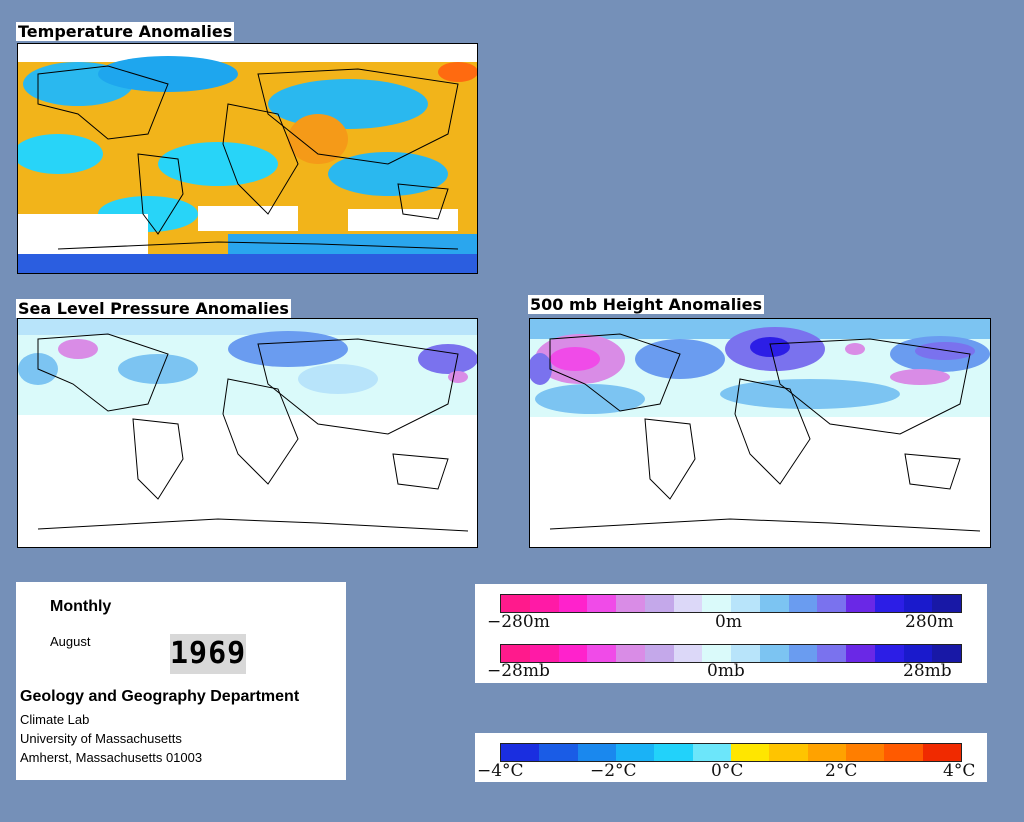  What do you see at coordinates (927, 671) in the screenshot?
I see `pressure-max-label: 28mb` at bounding box center [927, 671].